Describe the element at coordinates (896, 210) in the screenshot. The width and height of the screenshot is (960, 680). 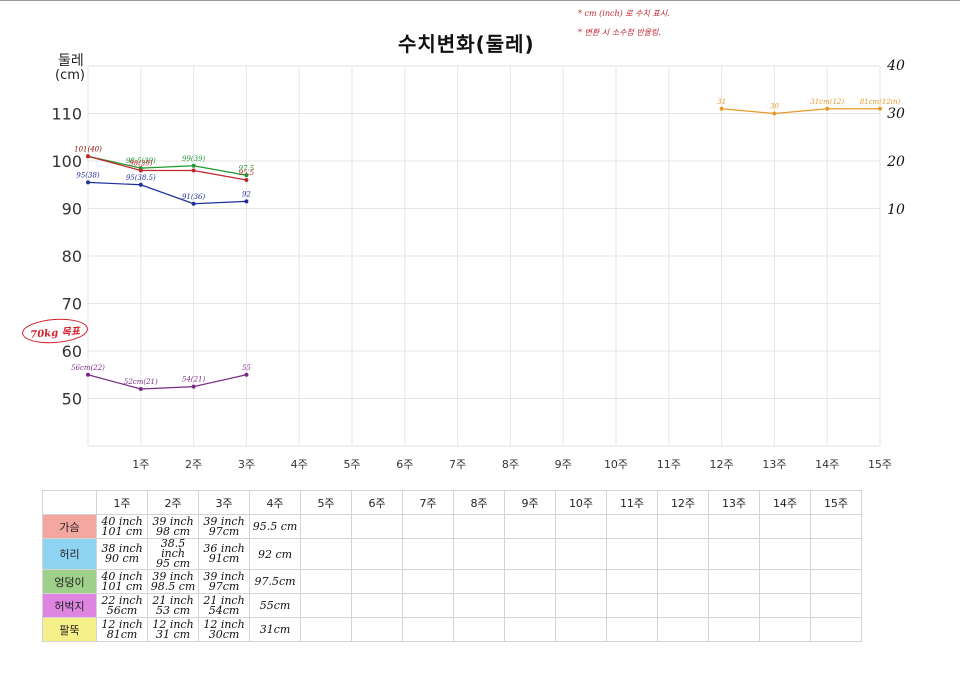
I see `right-axis-tick-label: 10` at that location.